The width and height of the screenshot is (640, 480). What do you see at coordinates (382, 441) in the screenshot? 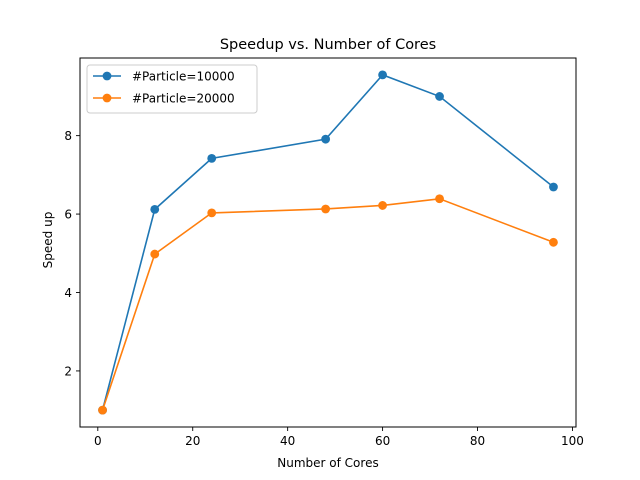
I see `x-tick-label: 60` at bounding box center [382, 441].